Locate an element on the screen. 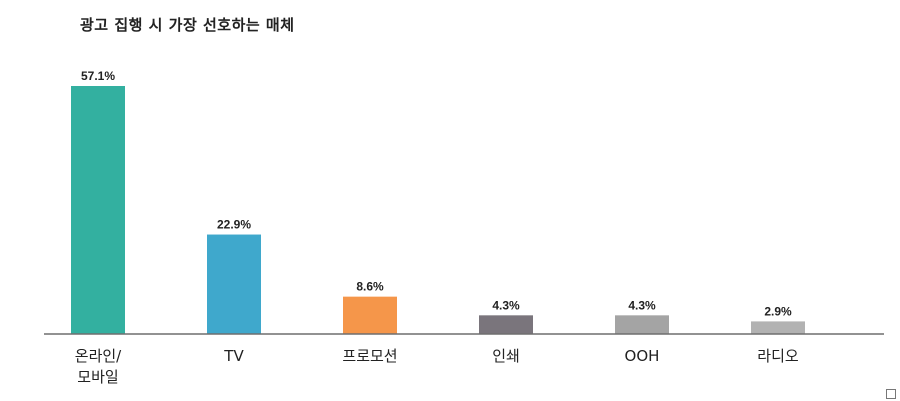 The image size is (900, 401). value-label-2: 8.6% is located at coordinates (370, 287).